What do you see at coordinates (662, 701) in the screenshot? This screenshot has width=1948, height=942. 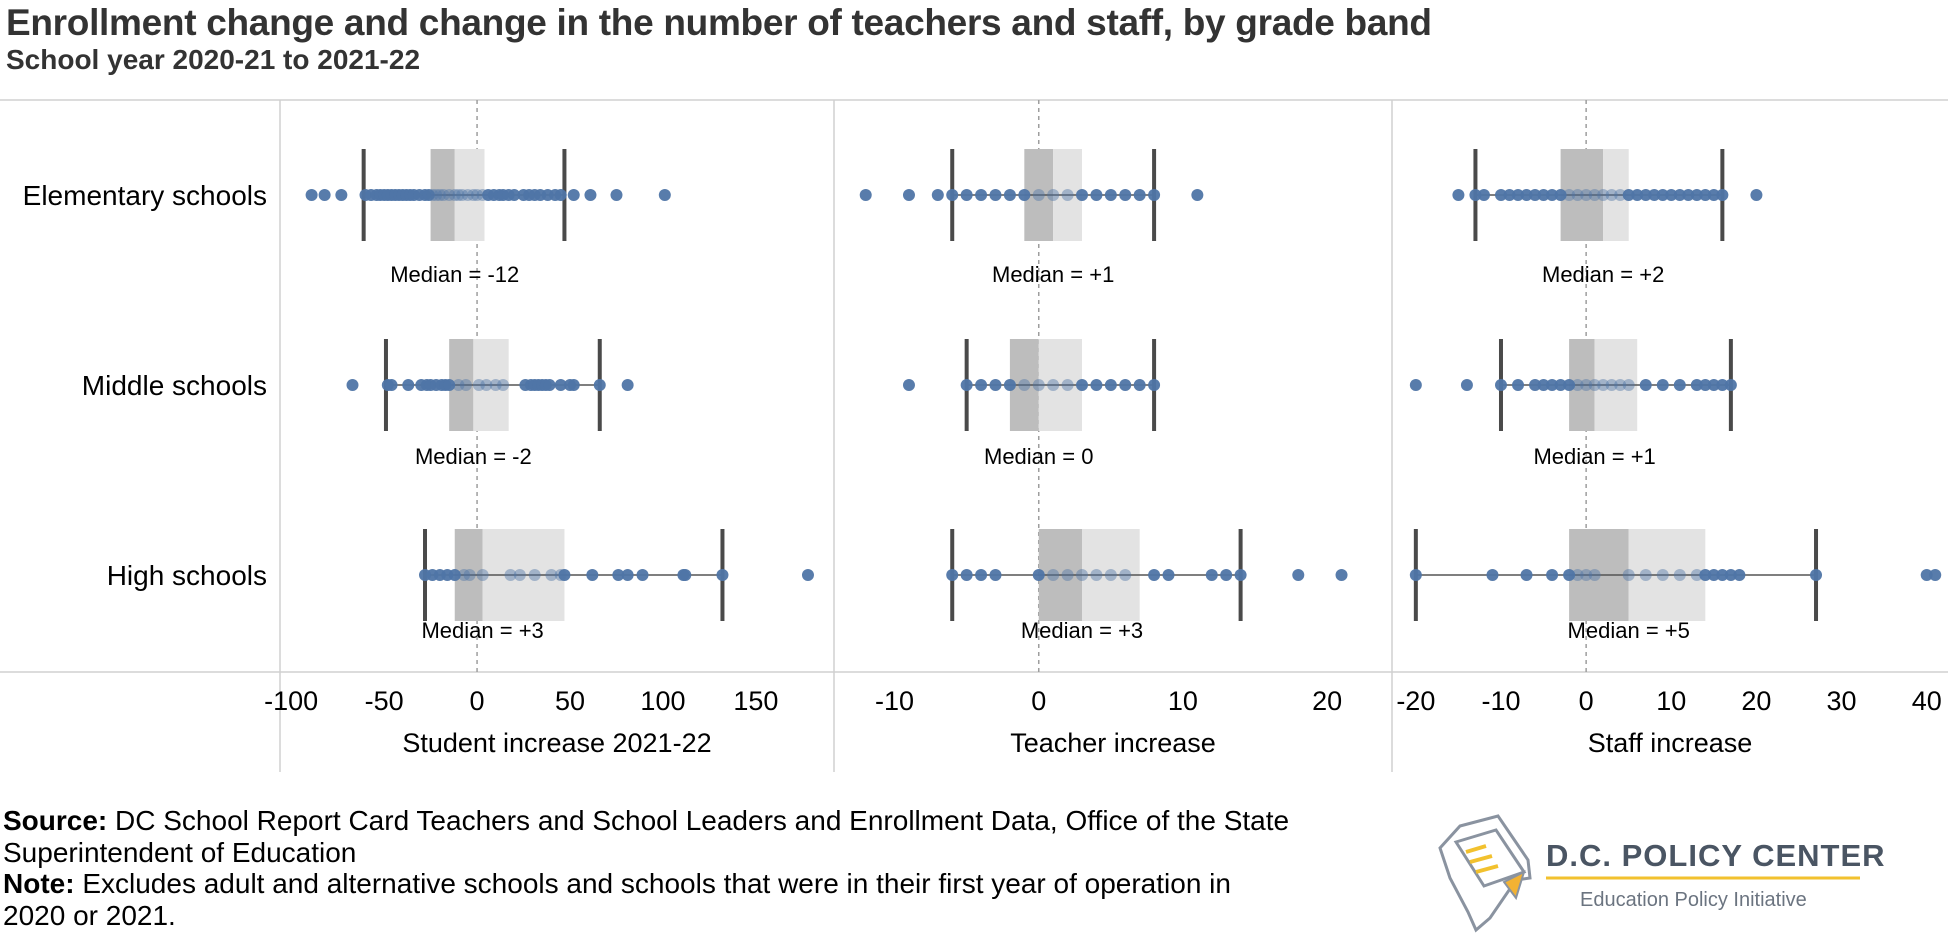 I see `x-tick-label: 100` at bounding box center [662, 701].